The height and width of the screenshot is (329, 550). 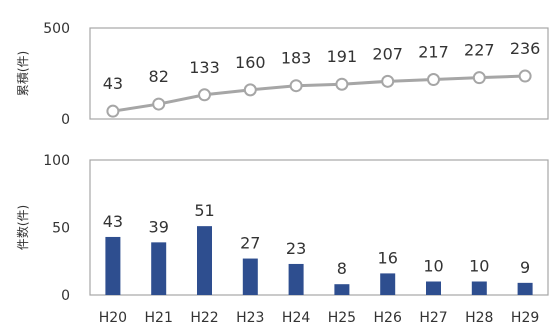 I want to click on x-axis-category-labels: H20 H21 H22 H23 H24 H25 H26 H27 H28 H29, so click(x=319, y=318).